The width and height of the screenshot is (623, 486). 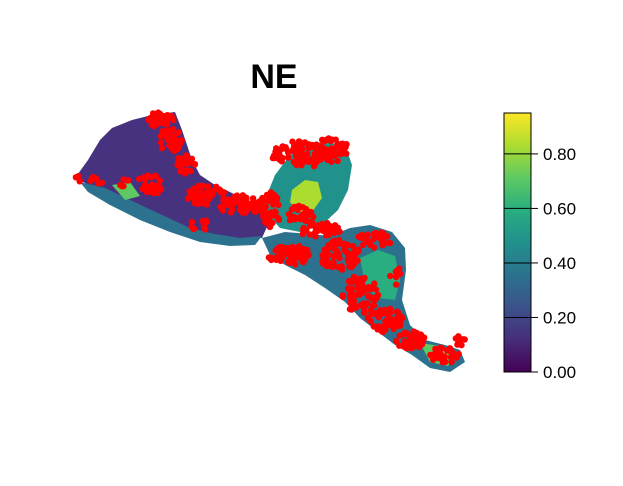 What do you see at coordinates (559, 372) in the screenshot?
I see `legend-tick-label: 0.00` at bounding box center [559, 372].